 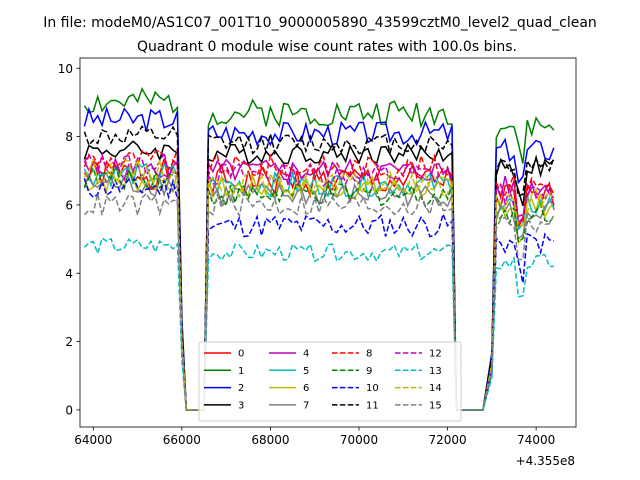 I want to click on legend-label-13: 13, so click(x=435, y=371).